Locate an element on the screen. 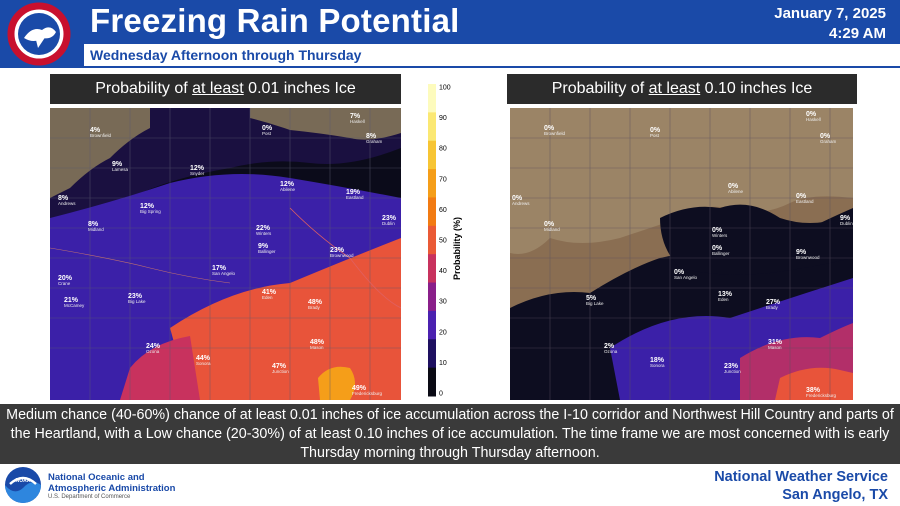  office-line1: National Weather Service is located at coordinates (801, 477).